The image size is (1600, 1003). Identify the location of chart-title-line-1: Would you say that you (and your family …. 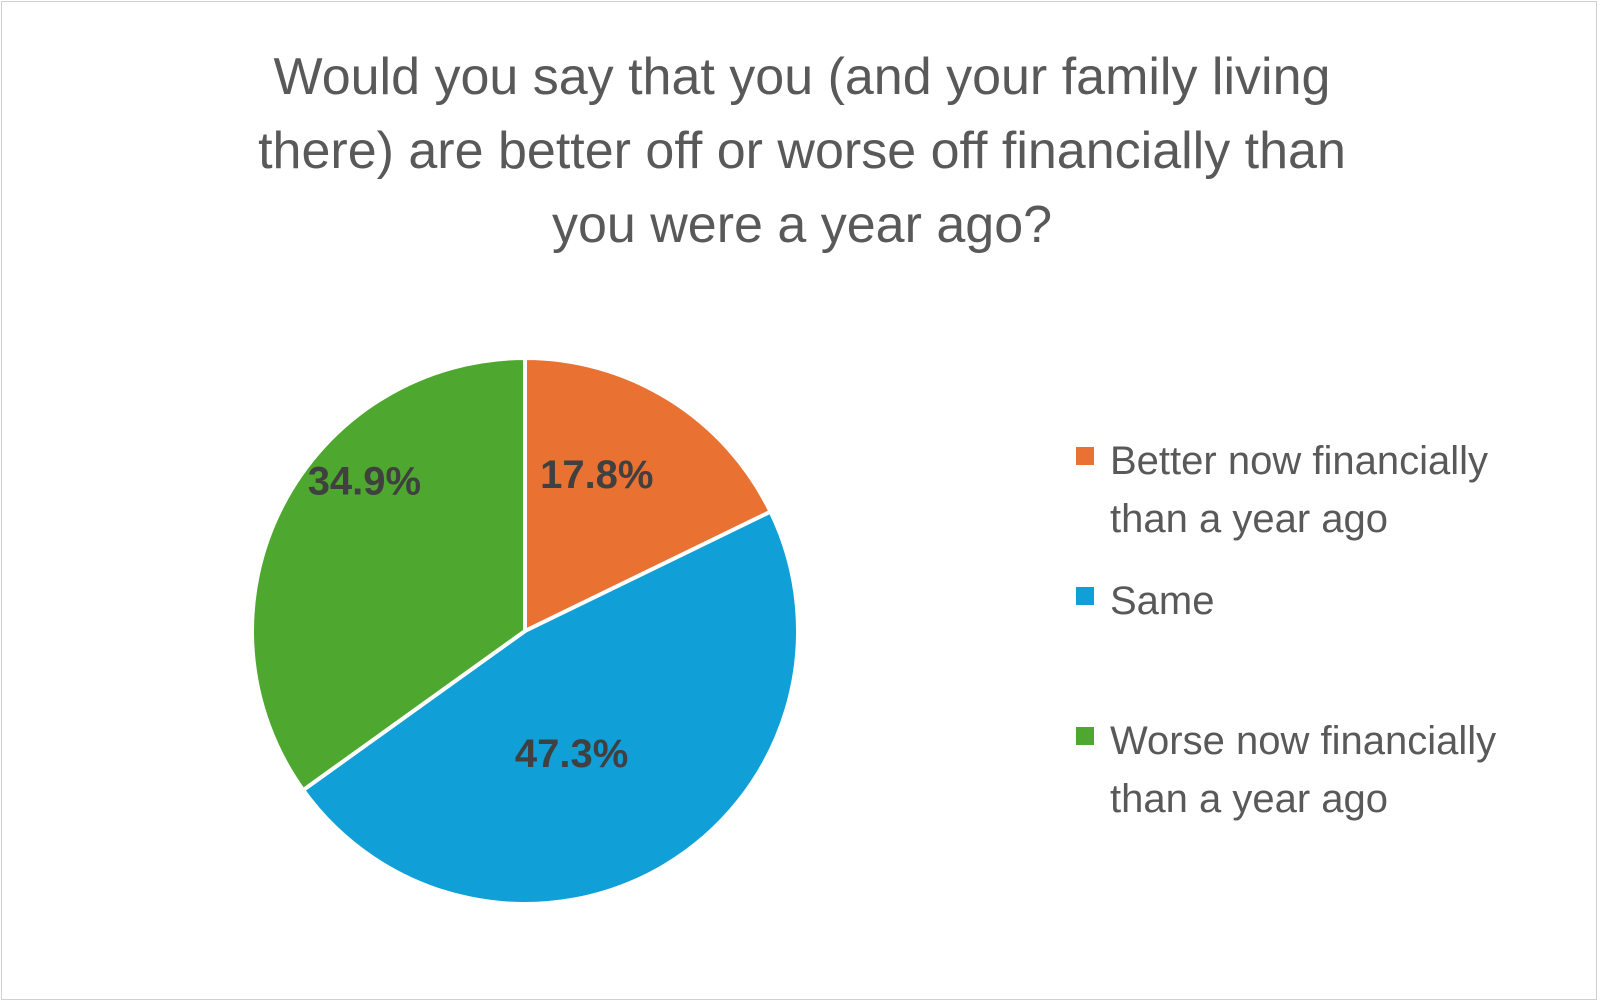
(802, 77).